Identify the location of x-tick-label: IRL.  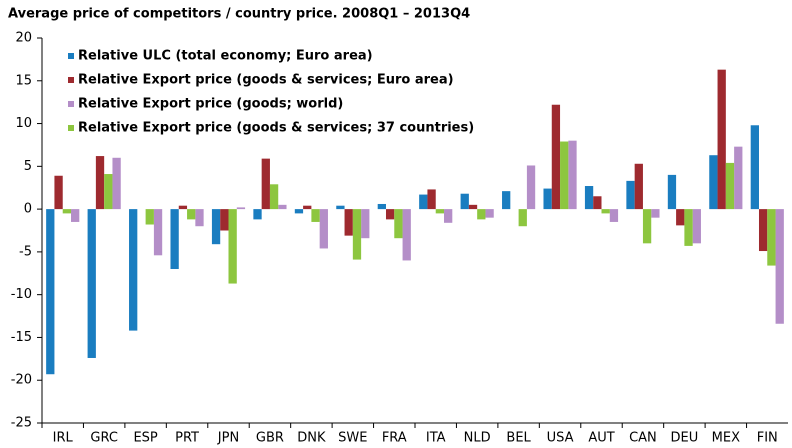
(63, 438).